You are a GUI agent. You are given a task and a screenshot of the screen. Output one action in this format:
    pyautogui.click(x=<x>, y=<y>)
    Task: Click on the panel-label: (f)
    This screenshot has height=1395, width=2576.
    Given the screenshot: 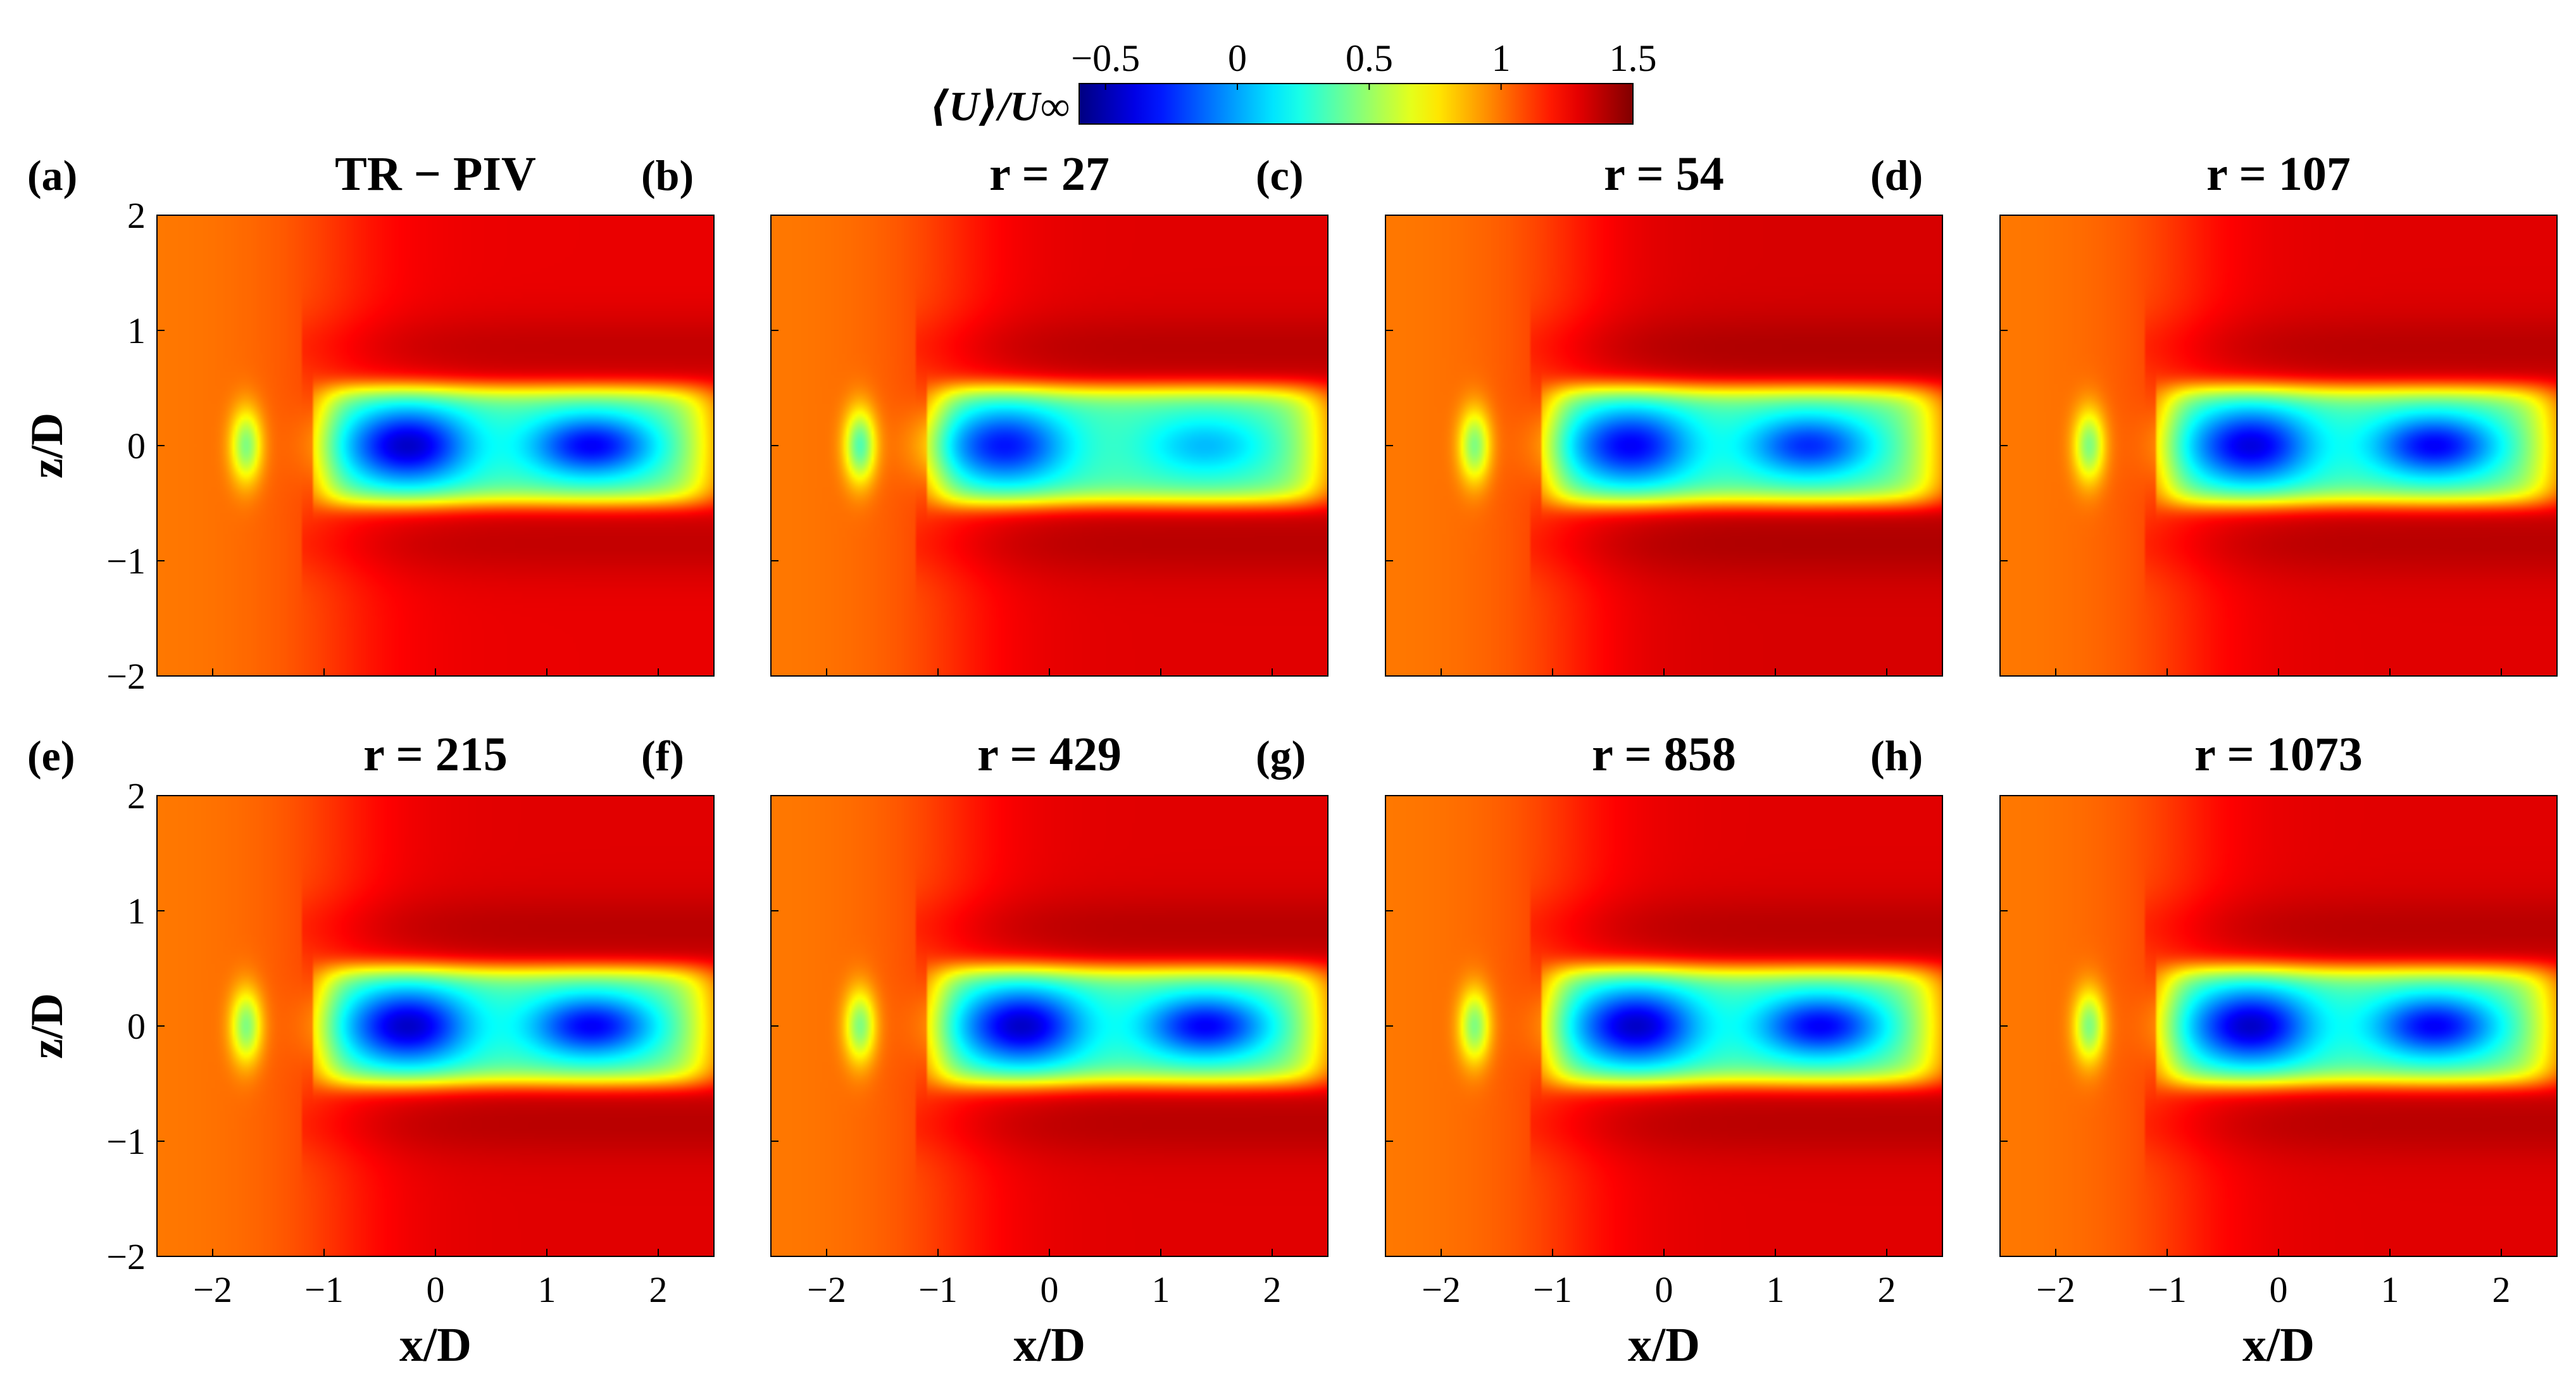 What is the action you would take?
    pyautogui.click(x=663, y=756)
    